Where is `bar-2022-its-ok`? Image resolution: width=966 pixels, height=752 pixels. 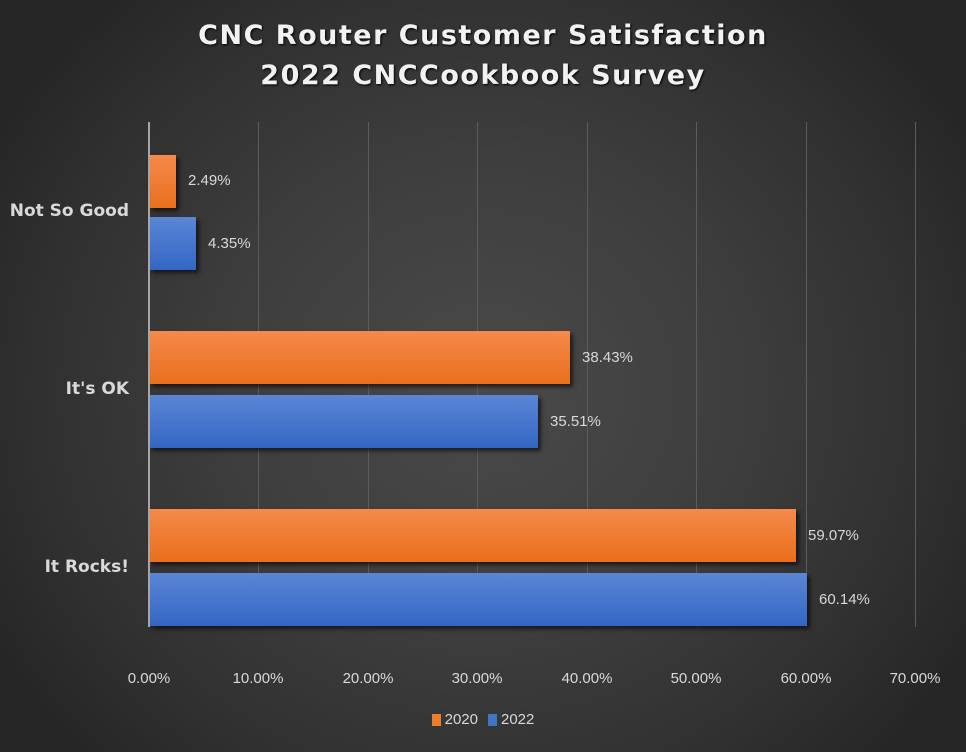
bar-2022-its-ok is located at coordinates (343, 421).